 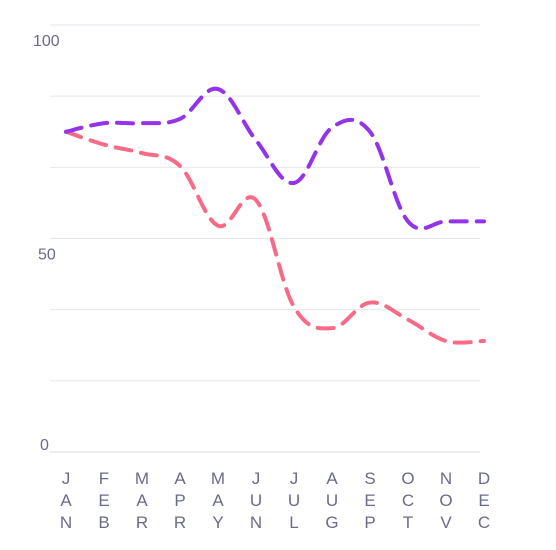 What do you see at coordinates (218, 89) in the screenshot?
I see `data-point-0-may` at bounding box center [218, 89].